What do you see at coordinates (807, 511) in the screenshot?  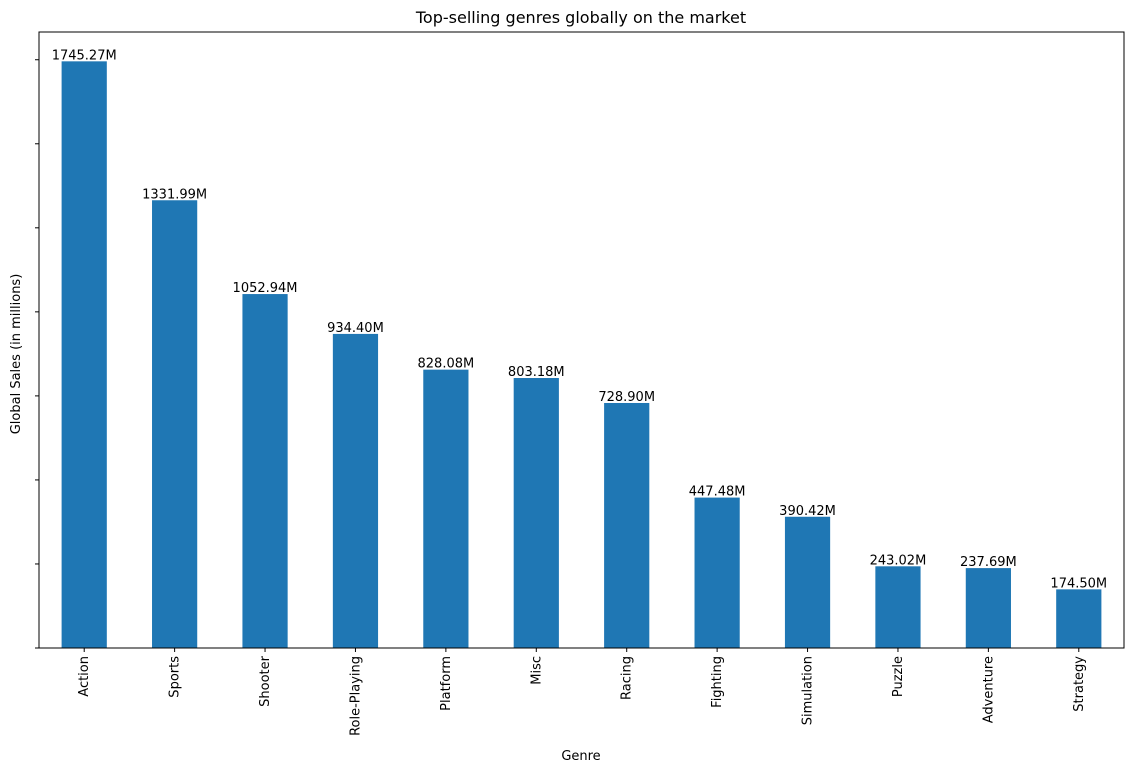 I see `data-label: 390.42M` at bounding box center [807, 511].